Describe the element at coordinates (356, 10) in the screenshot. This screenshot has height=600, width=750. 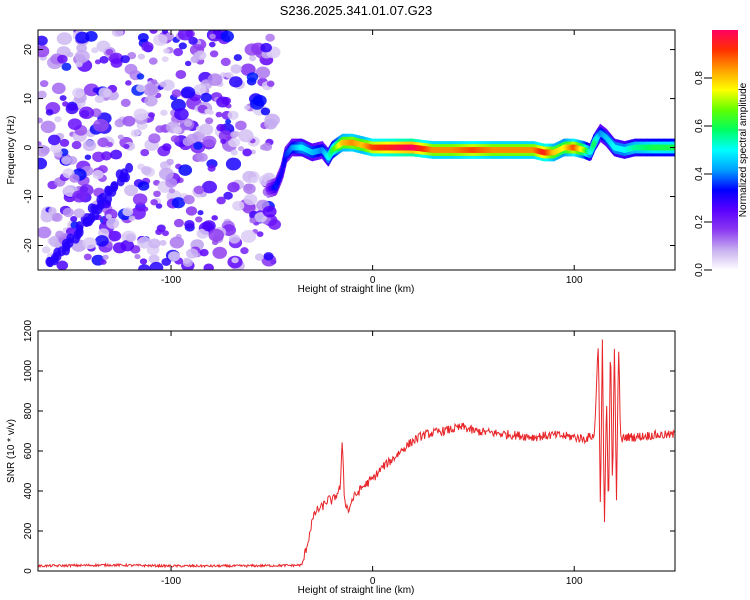
I see `chart-title: S236.2025.341.01.07.G23` at that location.